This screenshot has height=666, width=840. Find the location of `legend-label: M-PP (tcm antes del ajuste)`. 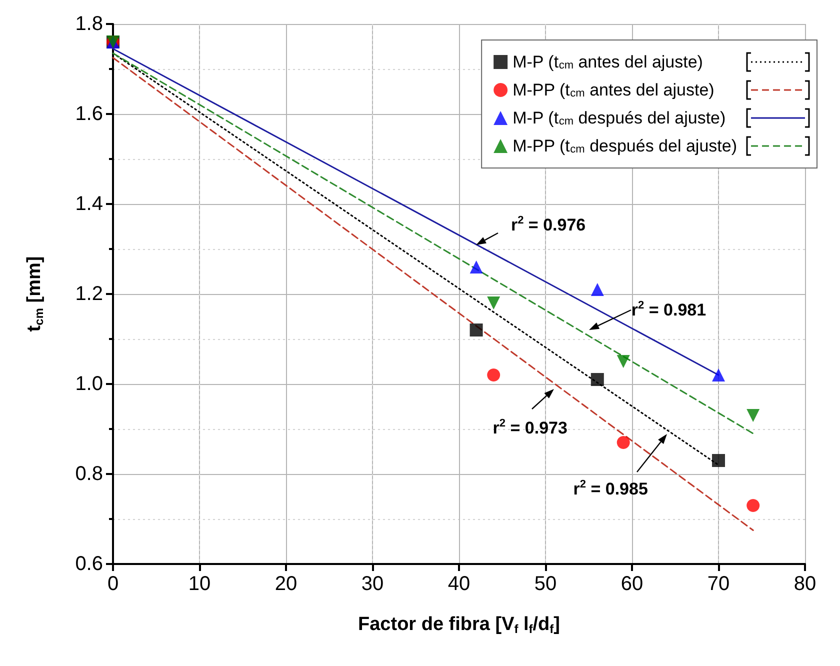

legend-label: M-PP (tcm antes del ajuste) is located at coordinates (613, 90).